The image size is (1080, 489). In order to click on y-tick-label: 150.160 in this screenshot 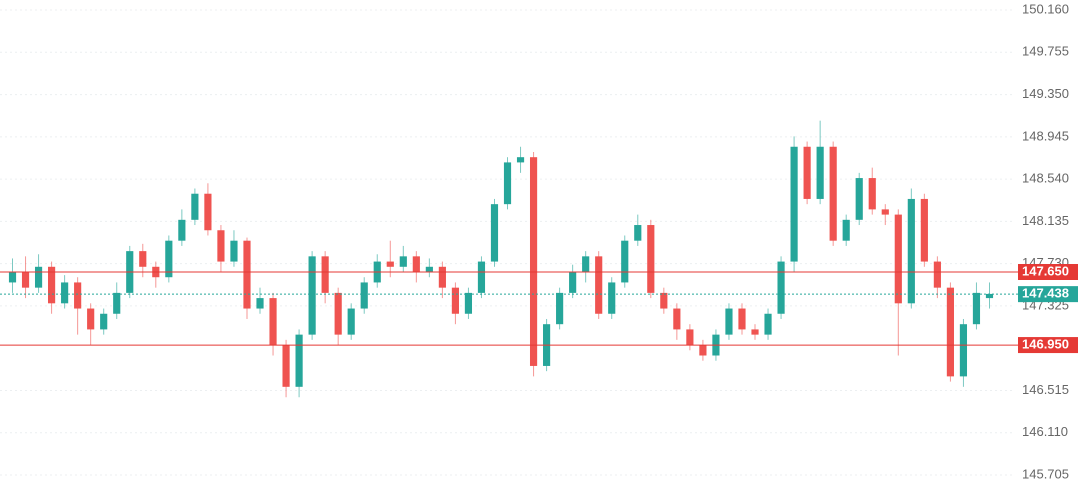, I will do `click(1045, 8)`.